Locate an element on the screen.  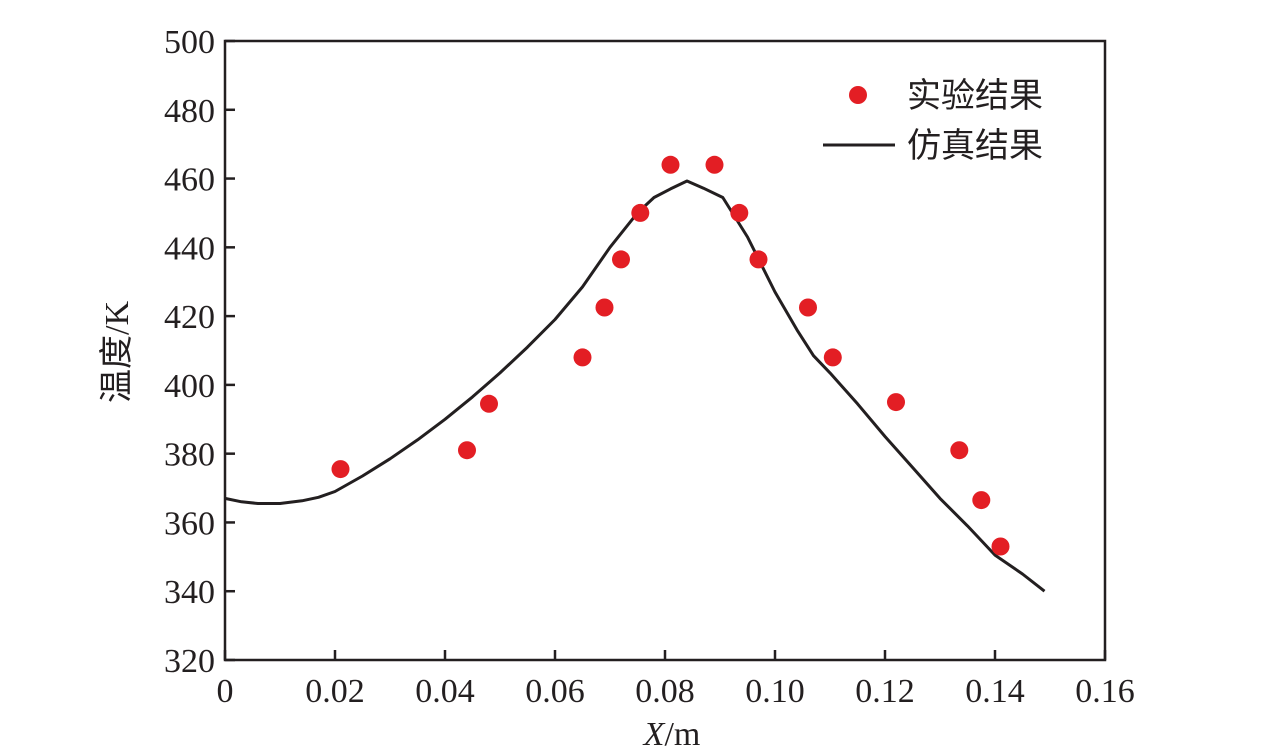
x-axis-title-unit: /m is located at coordinates (682, 734).